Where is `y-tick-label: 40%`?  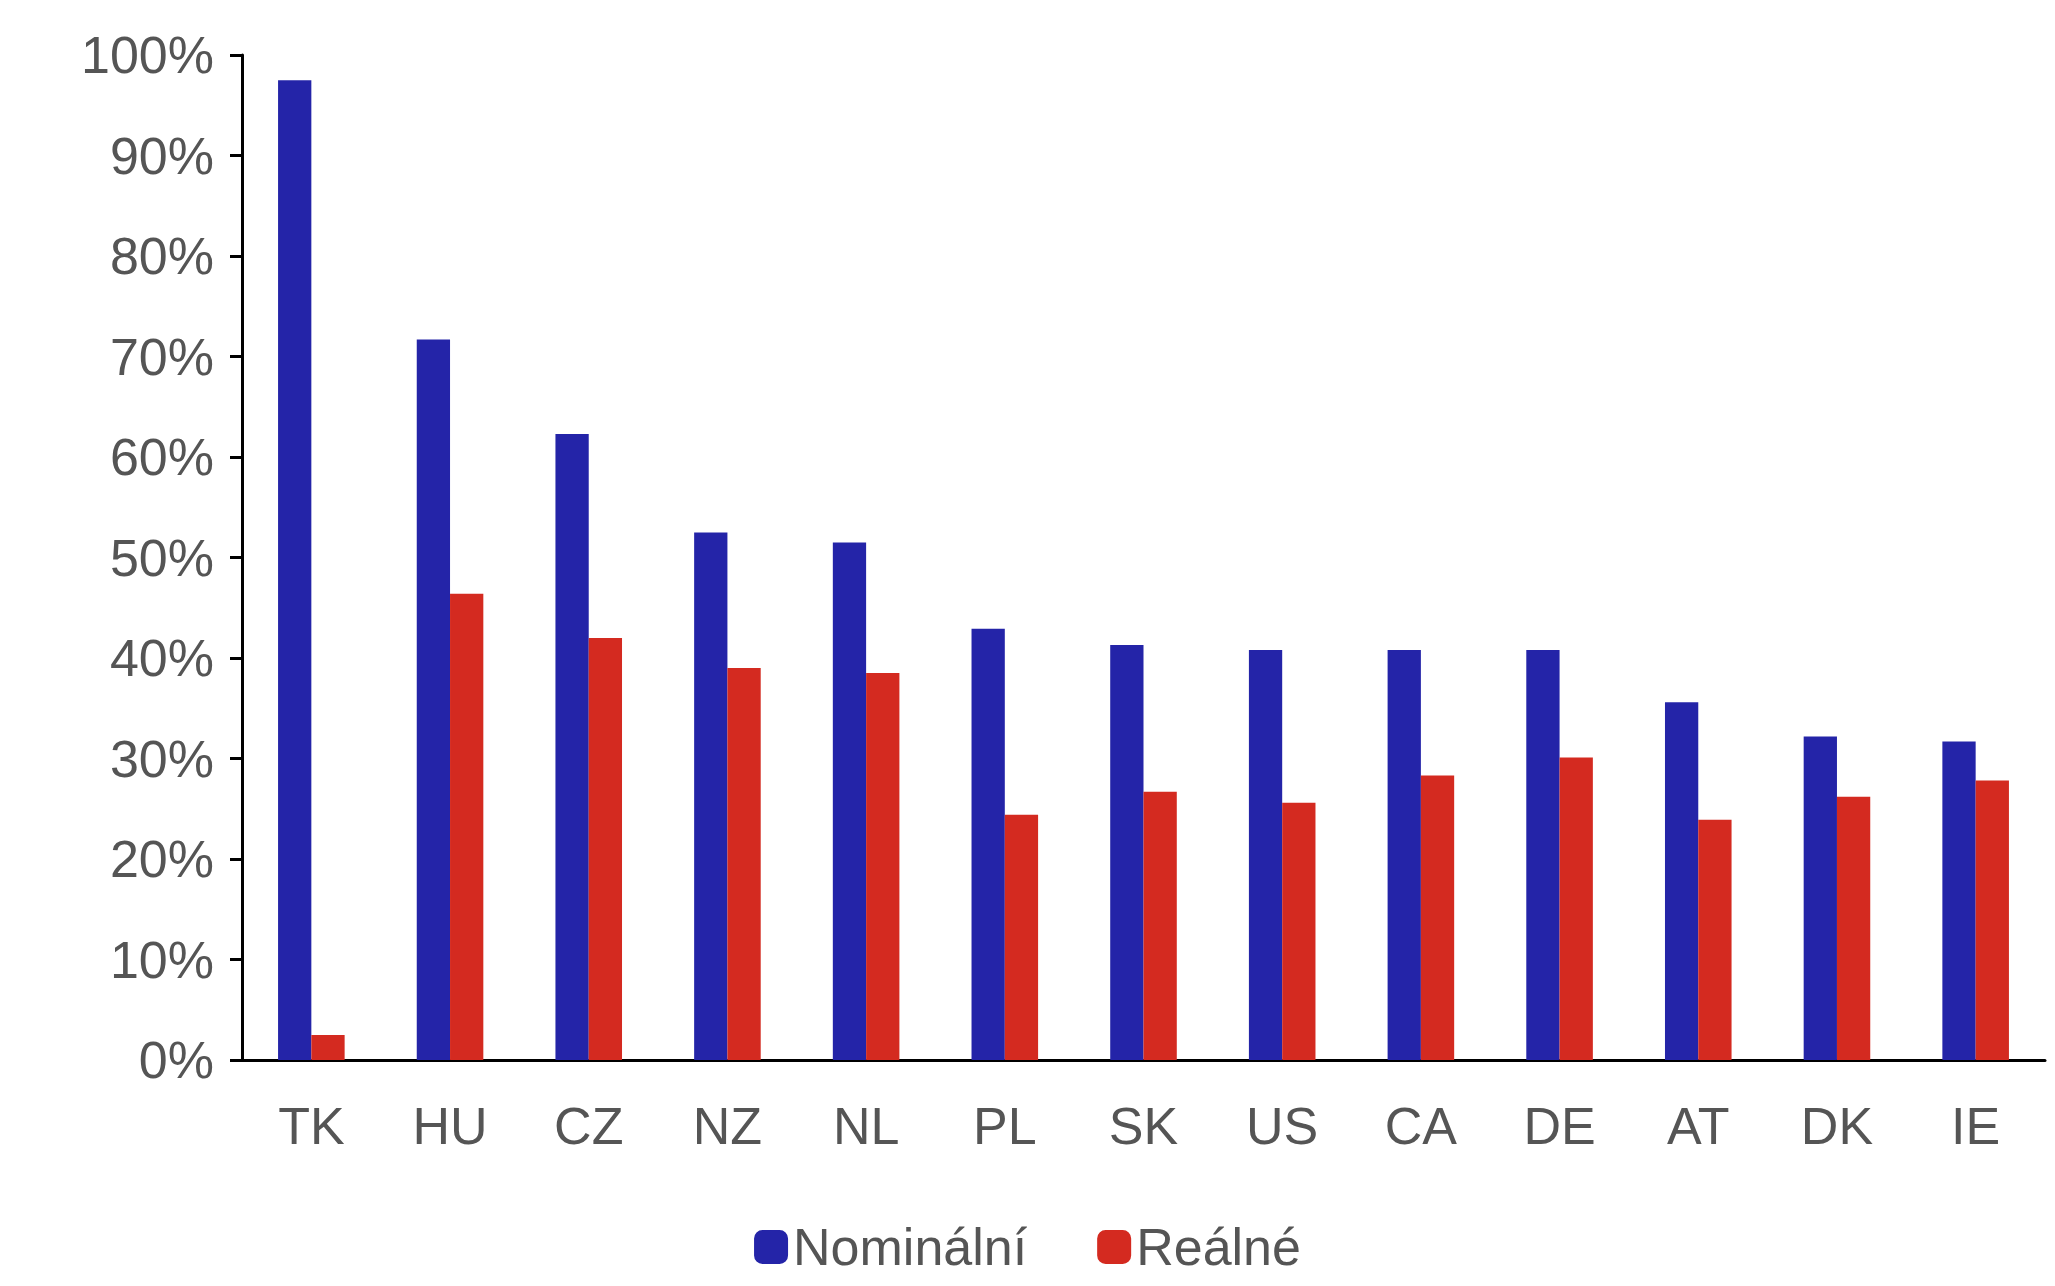
y-tick-label: 40% is located at coordinates (161, 658).